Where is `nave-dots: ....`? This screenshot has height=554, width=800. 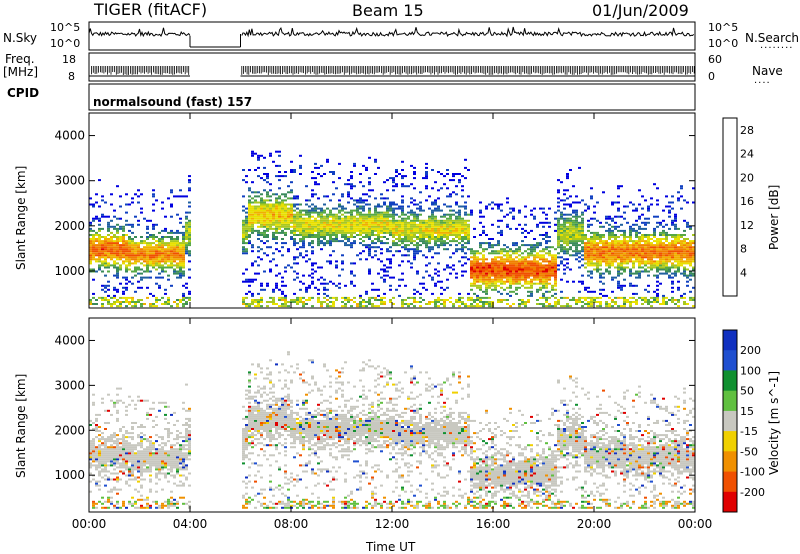 nave-dots: .... is located at coordinates (762, 80).